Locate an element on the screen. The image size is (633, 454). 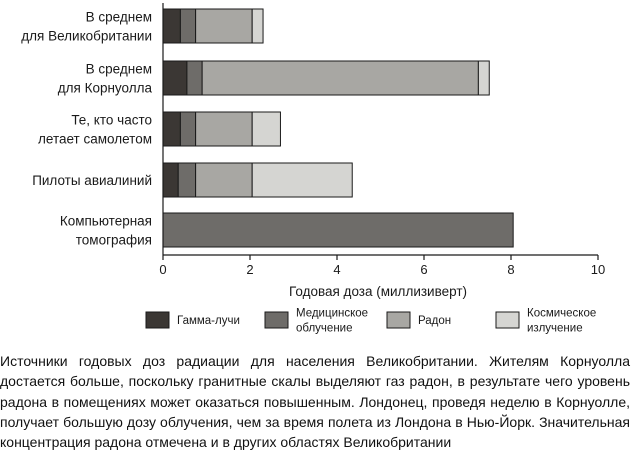
x-tick-label-6: 6 is located at coordinates (423, 269).